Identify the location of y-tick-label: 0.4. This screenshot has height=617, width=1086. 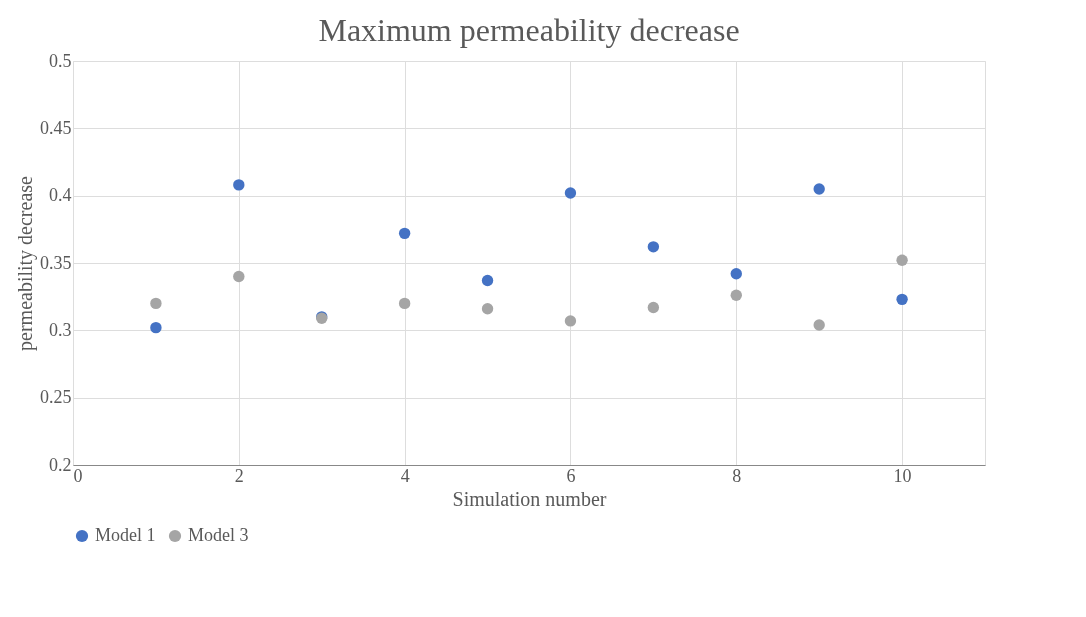
(60, 195).